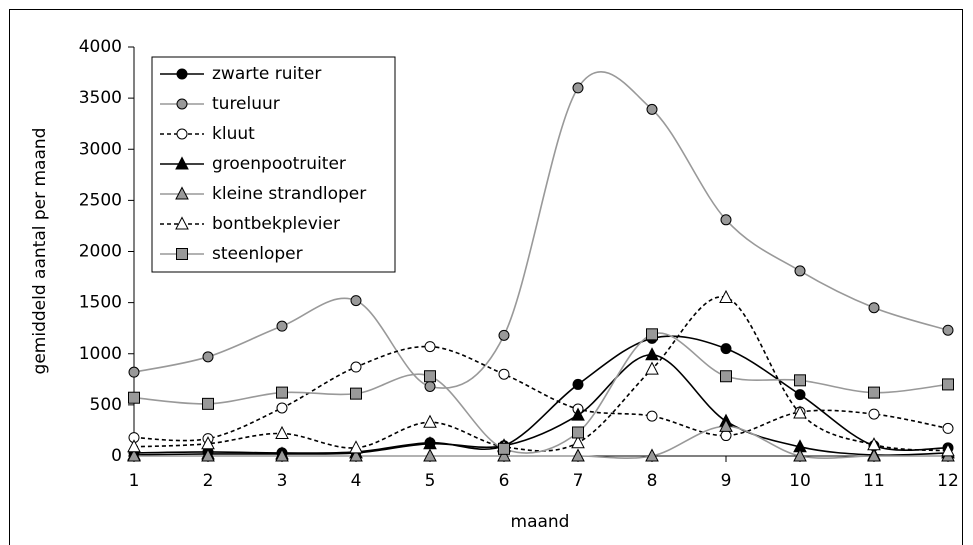 This screenshot has height=545, width=973. Describe the element at coordinates (100, 47) in the screenshot. I see `y-tick-label: 4000` at that location.